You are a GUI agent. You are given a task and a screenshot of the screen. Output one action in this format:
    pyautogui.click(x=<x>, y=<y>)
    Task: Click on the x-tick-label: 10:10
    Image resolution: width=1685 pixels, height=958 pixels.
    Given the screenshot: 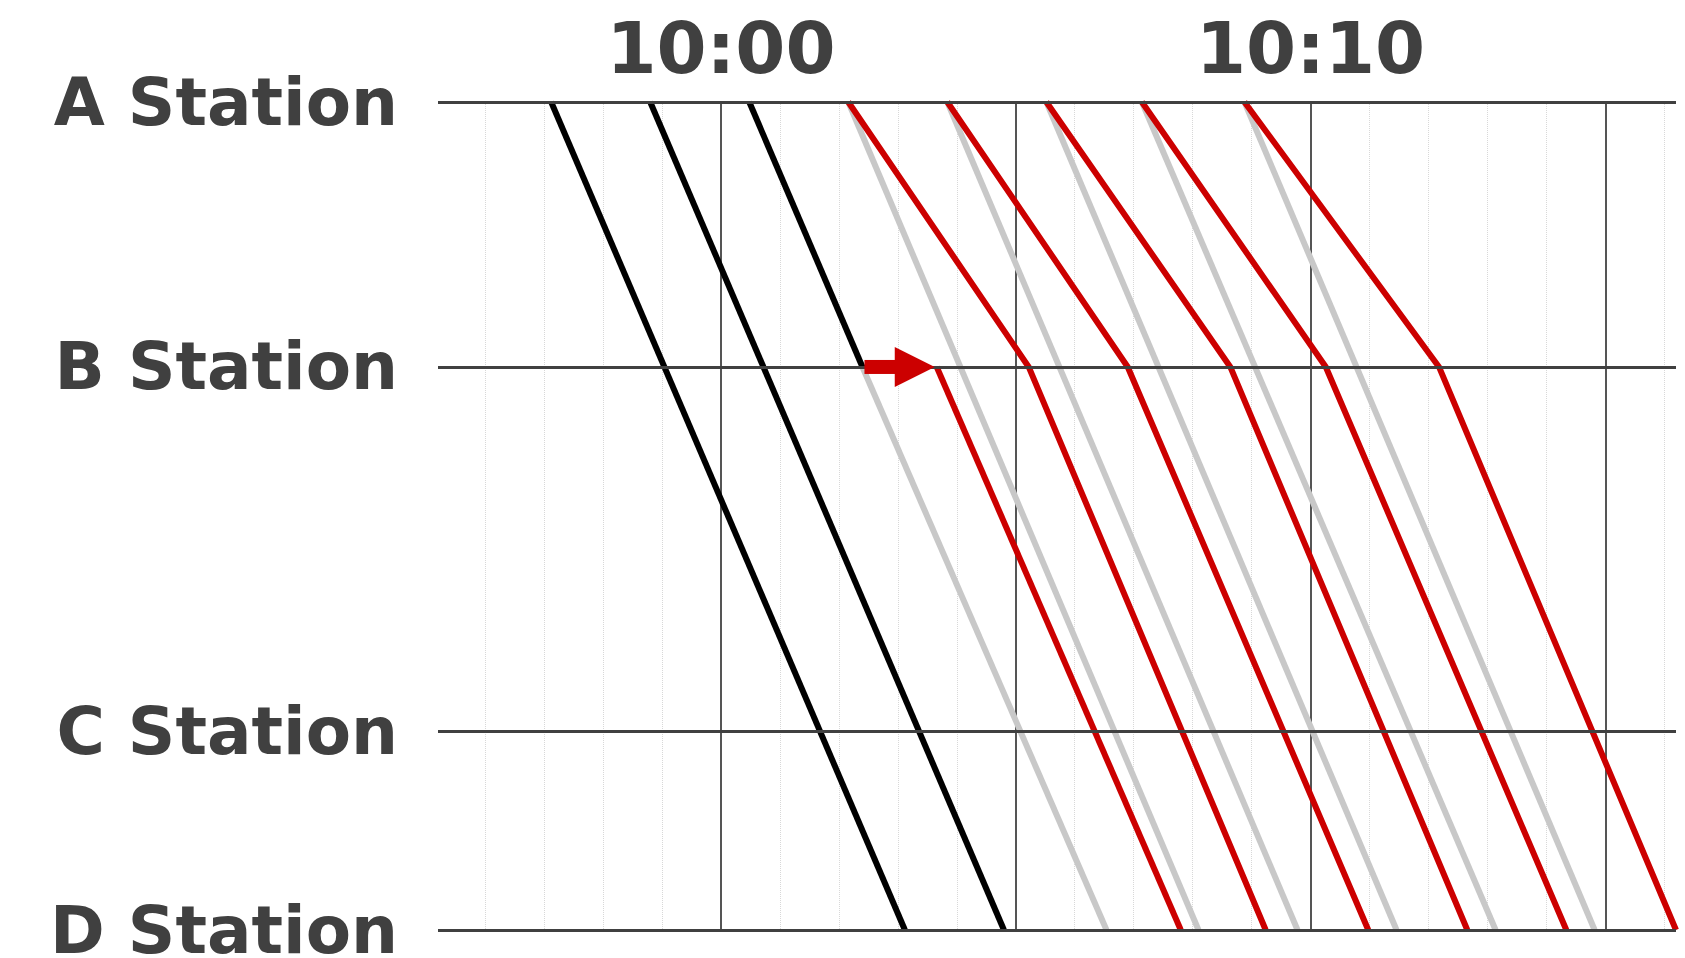 What is the action you would take?
    pyautogui.click(x=1311, y=48)
    